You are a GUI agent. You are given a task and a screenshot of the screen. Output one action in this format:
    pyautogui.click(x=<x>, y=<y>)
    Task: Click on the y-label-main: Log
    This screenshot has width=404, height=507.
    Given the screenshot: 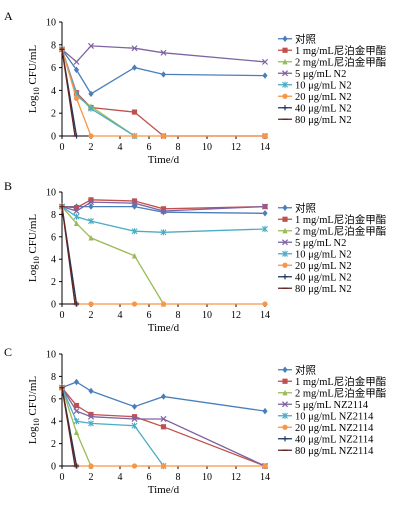 What is the action you would take?
    pyautogui.click(x=33, y=435)
    